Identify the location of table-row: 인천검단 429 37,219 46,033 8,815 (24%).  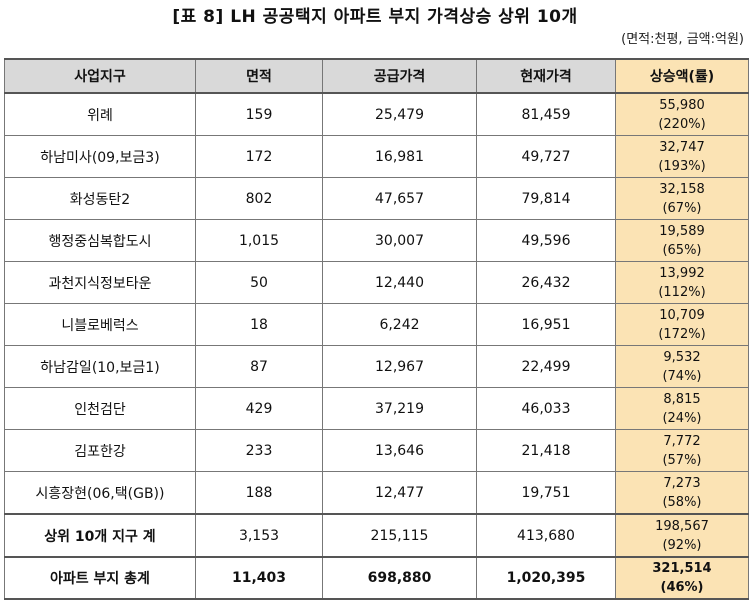
(376, 408).